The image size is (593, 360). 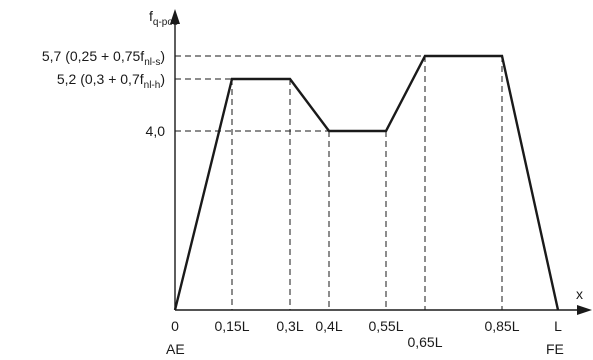 What do you see at coordinates (103, 58) in the screenshot?
I see `y-tick-label: 5,7 (0,25 + 0,75fnl-s)` at bounding box center [103, 58].